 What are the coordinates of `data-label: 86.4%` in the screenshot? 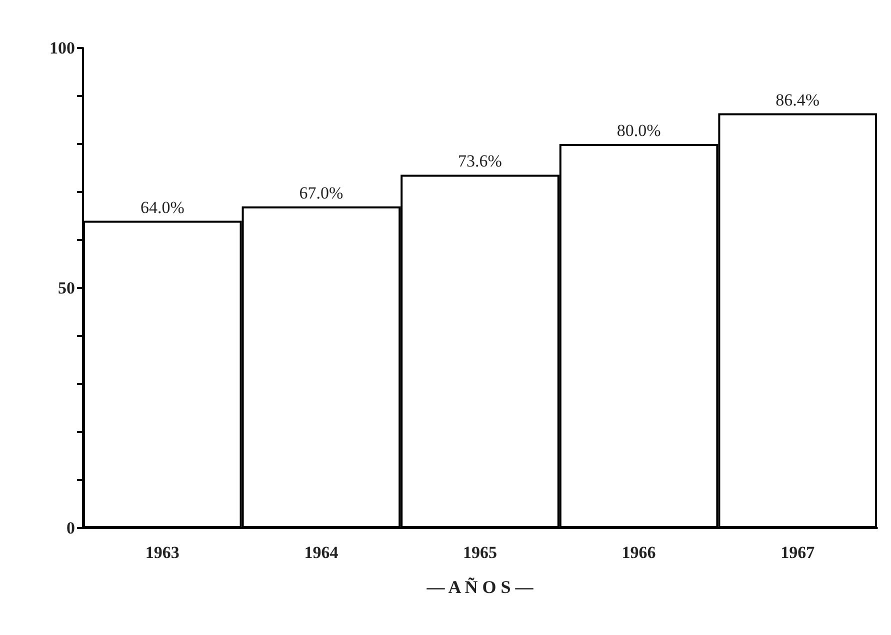 It's located at (798, 100).